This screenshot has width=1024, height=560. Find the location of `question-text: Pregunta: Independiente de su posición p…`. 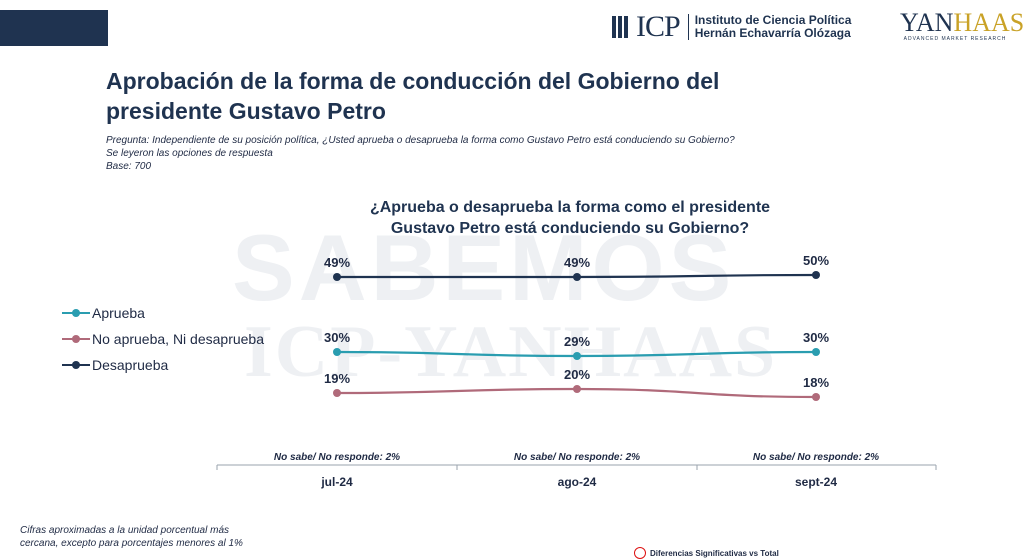

question-text: Pregunta: Independiente de su posición p… is located at coordinates (420, 153).